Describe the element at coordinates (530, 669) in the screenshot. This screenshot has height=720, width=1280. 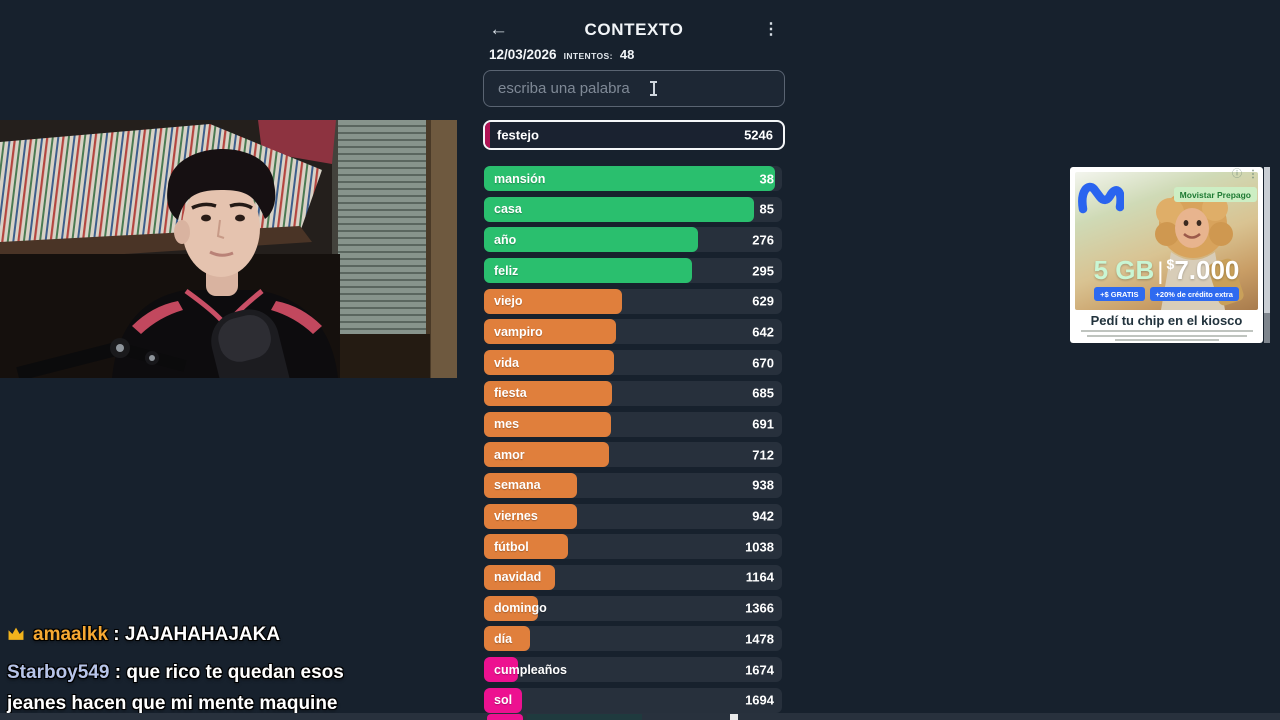
I see `word-label: cumpleaños` at that location.